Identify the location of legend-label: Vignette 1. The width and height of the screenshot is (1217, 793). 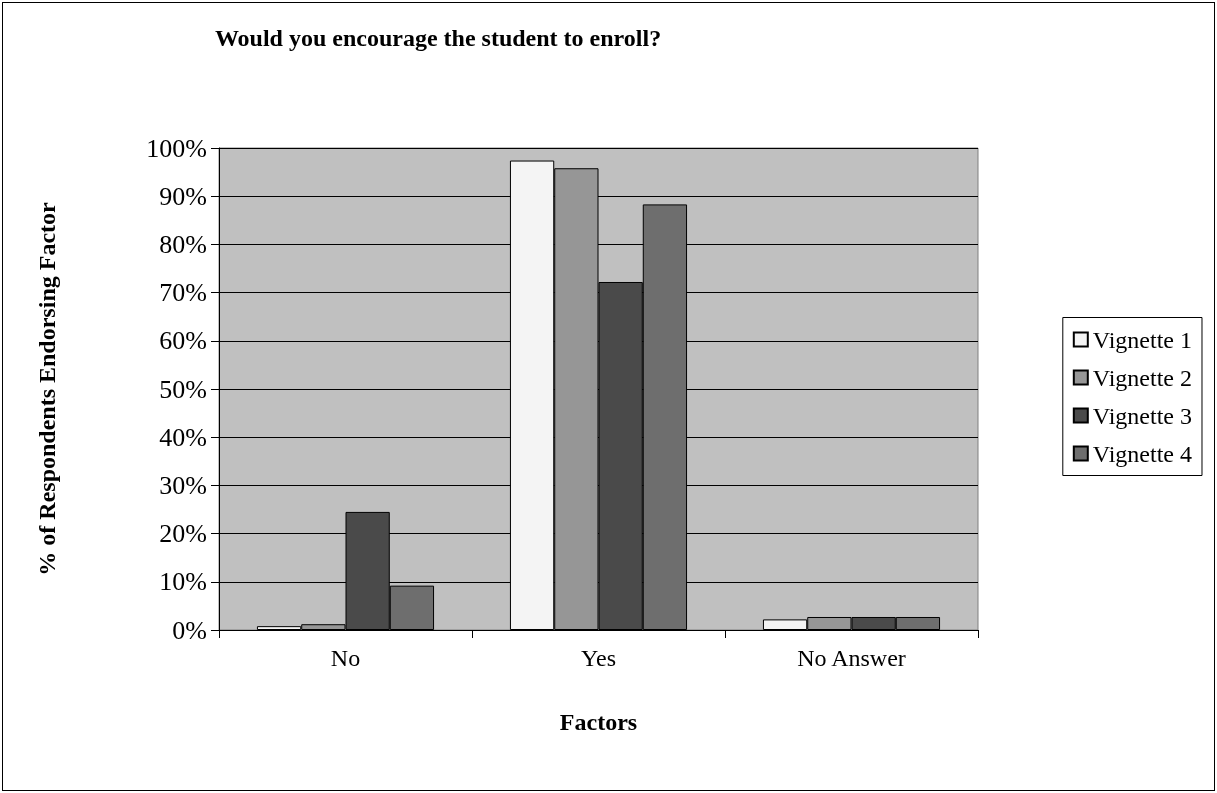
(1142, 339).